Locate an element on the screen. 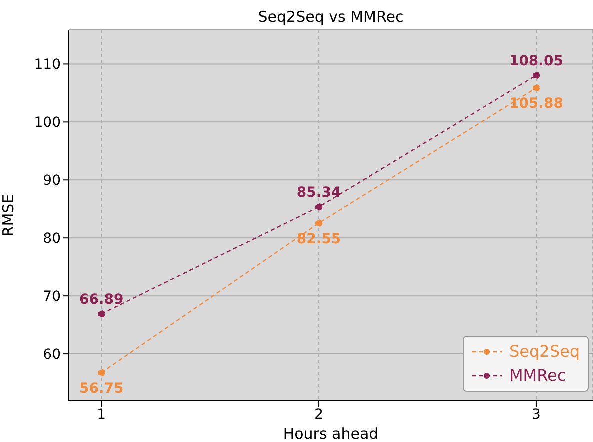 The height and width of the screenshot is (442, 593). x-tick-label: 1 is located at coordinates (101, 414).